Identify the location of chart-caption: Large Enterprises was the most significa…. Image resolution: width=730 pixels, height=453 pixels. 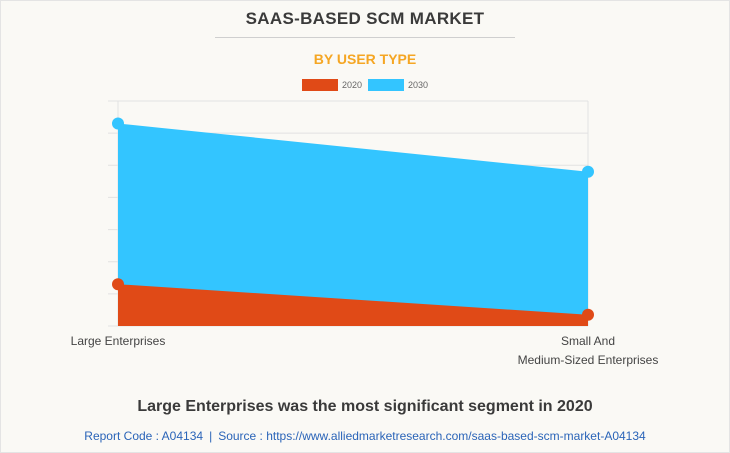
(365, 406).